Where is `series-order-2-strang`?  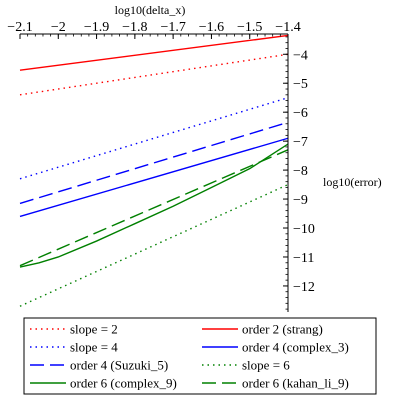 series-order-2-strang is located at coordinates (154, 52).